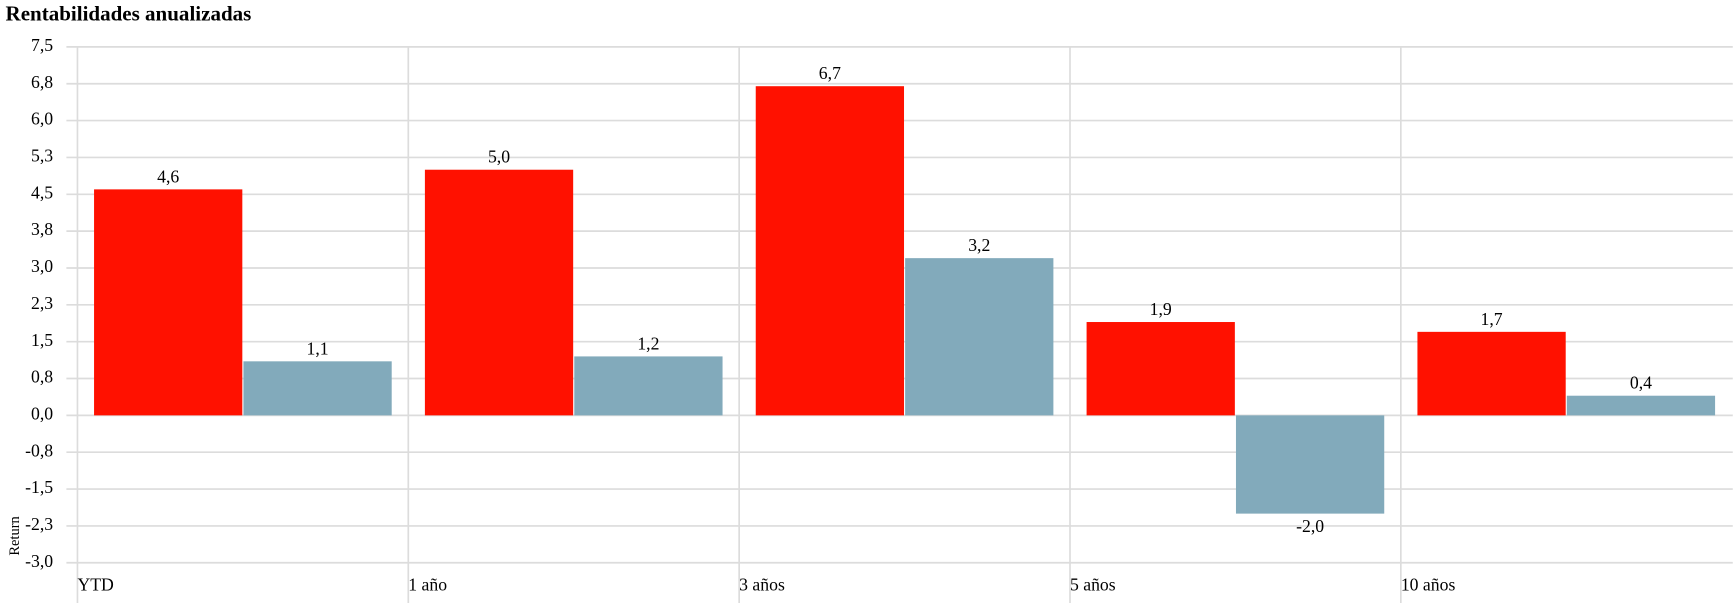 The height and width of the screenshot is (613, 1735). What do you see at coordinates (1641, 383) in the screenshot?
I see `value-label: 0,4` at bounding box center [1641, 383].